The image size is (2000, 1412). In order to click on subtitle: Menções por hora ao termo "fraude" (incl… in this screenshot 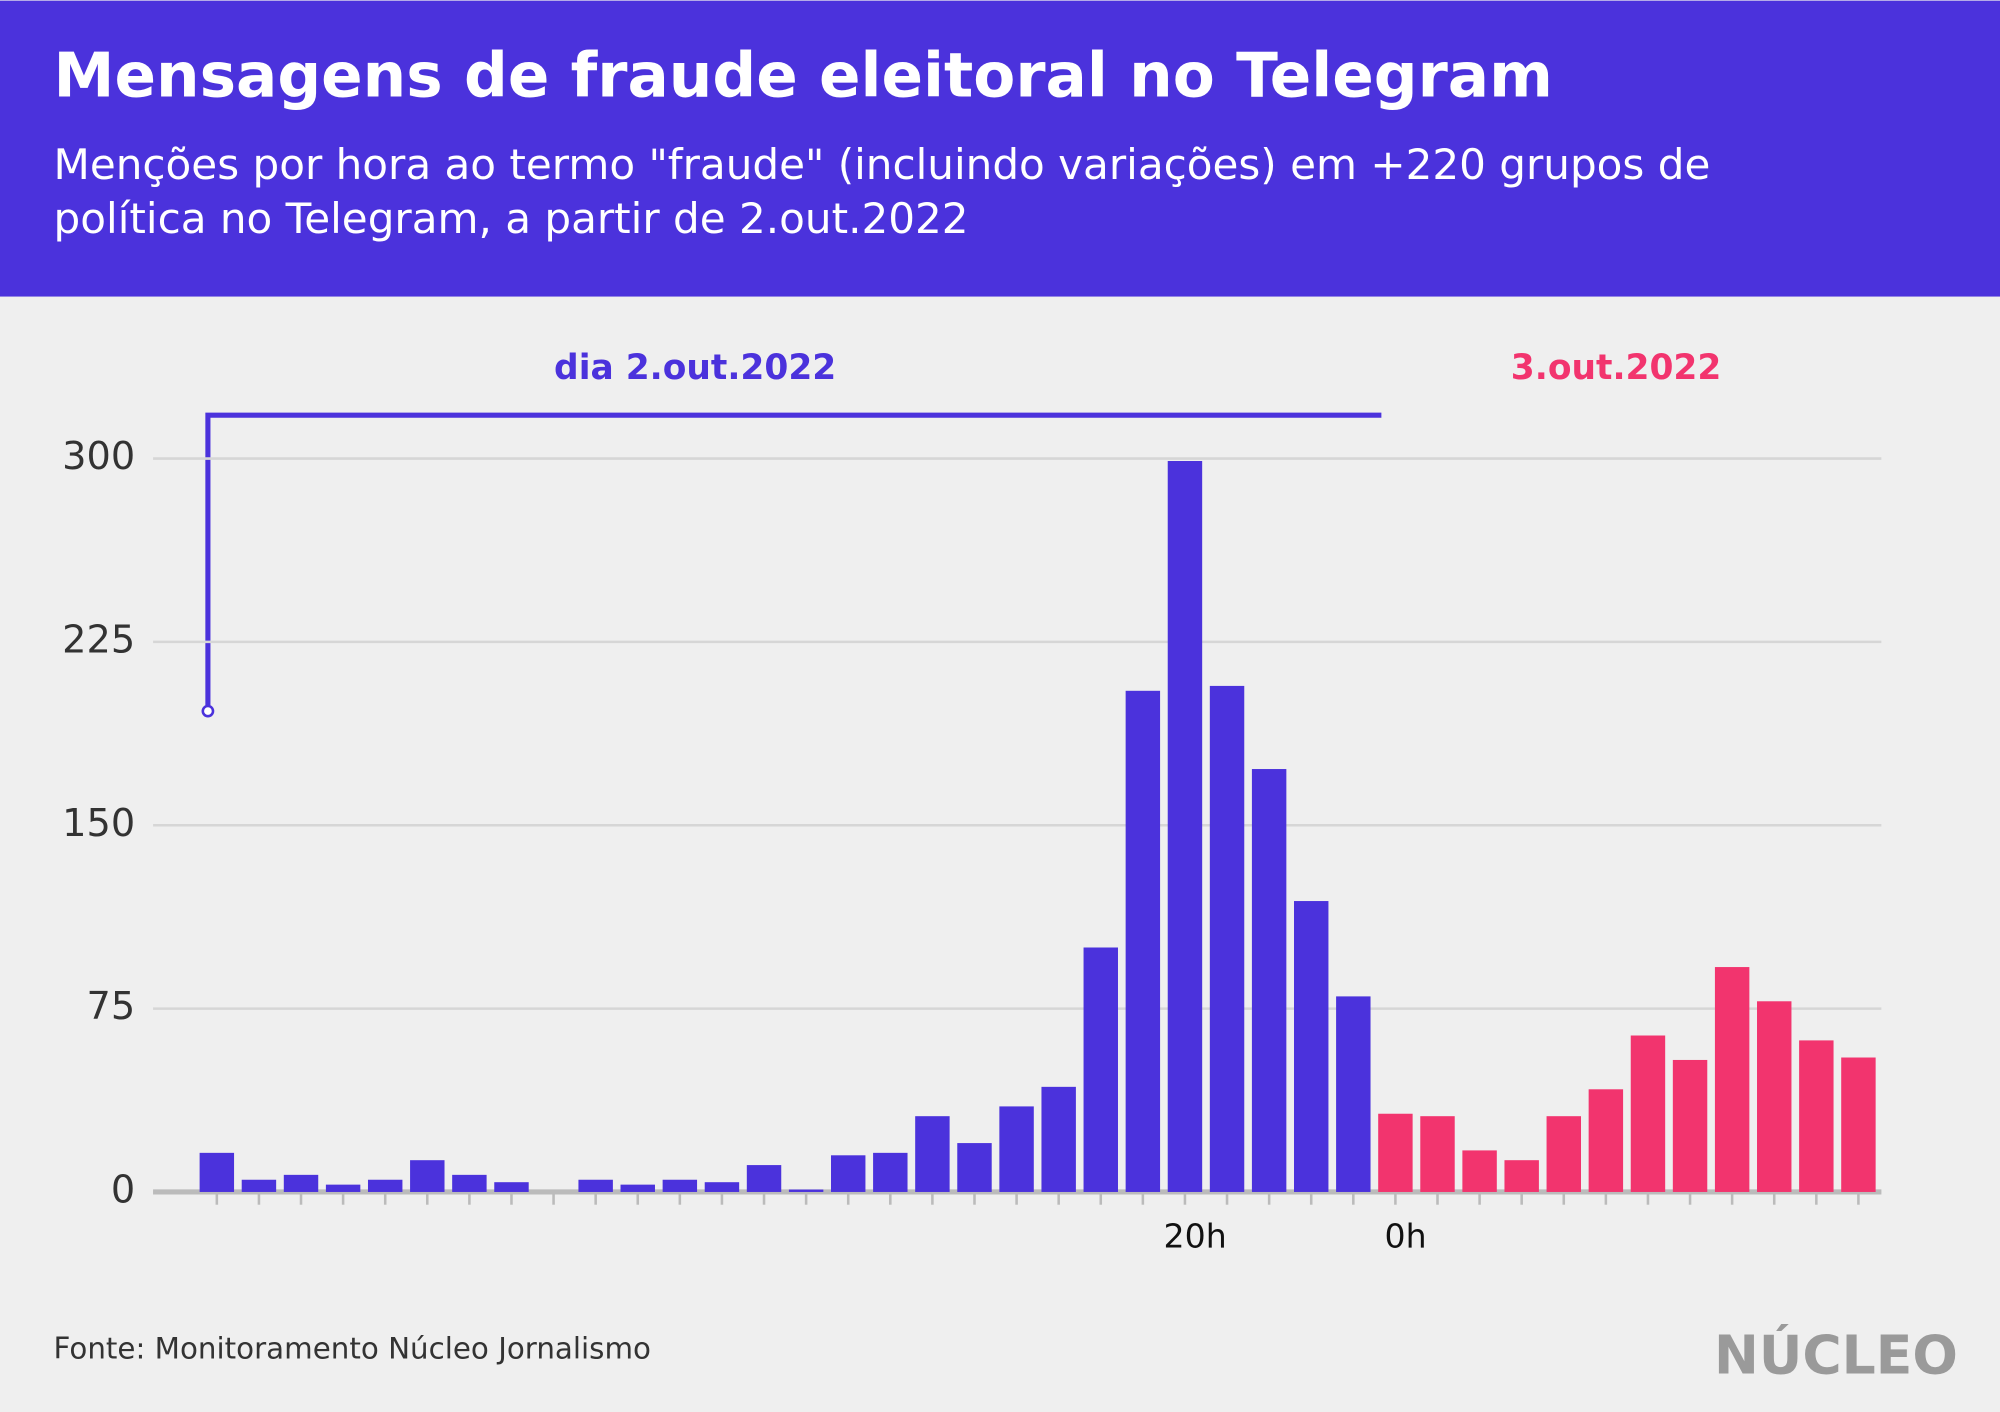, I will do `click(882, 164)`.